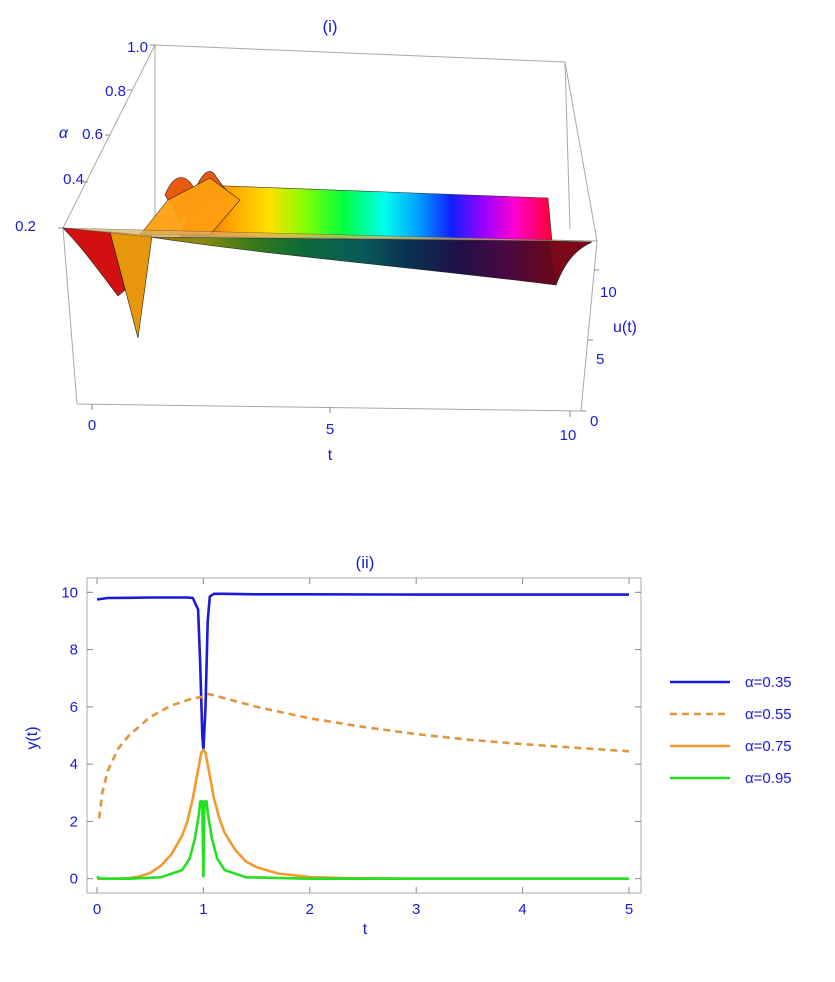  Describe the element at coordinates (522, 909) in the screenshot. I see `x-tick-label: 4` at that location.